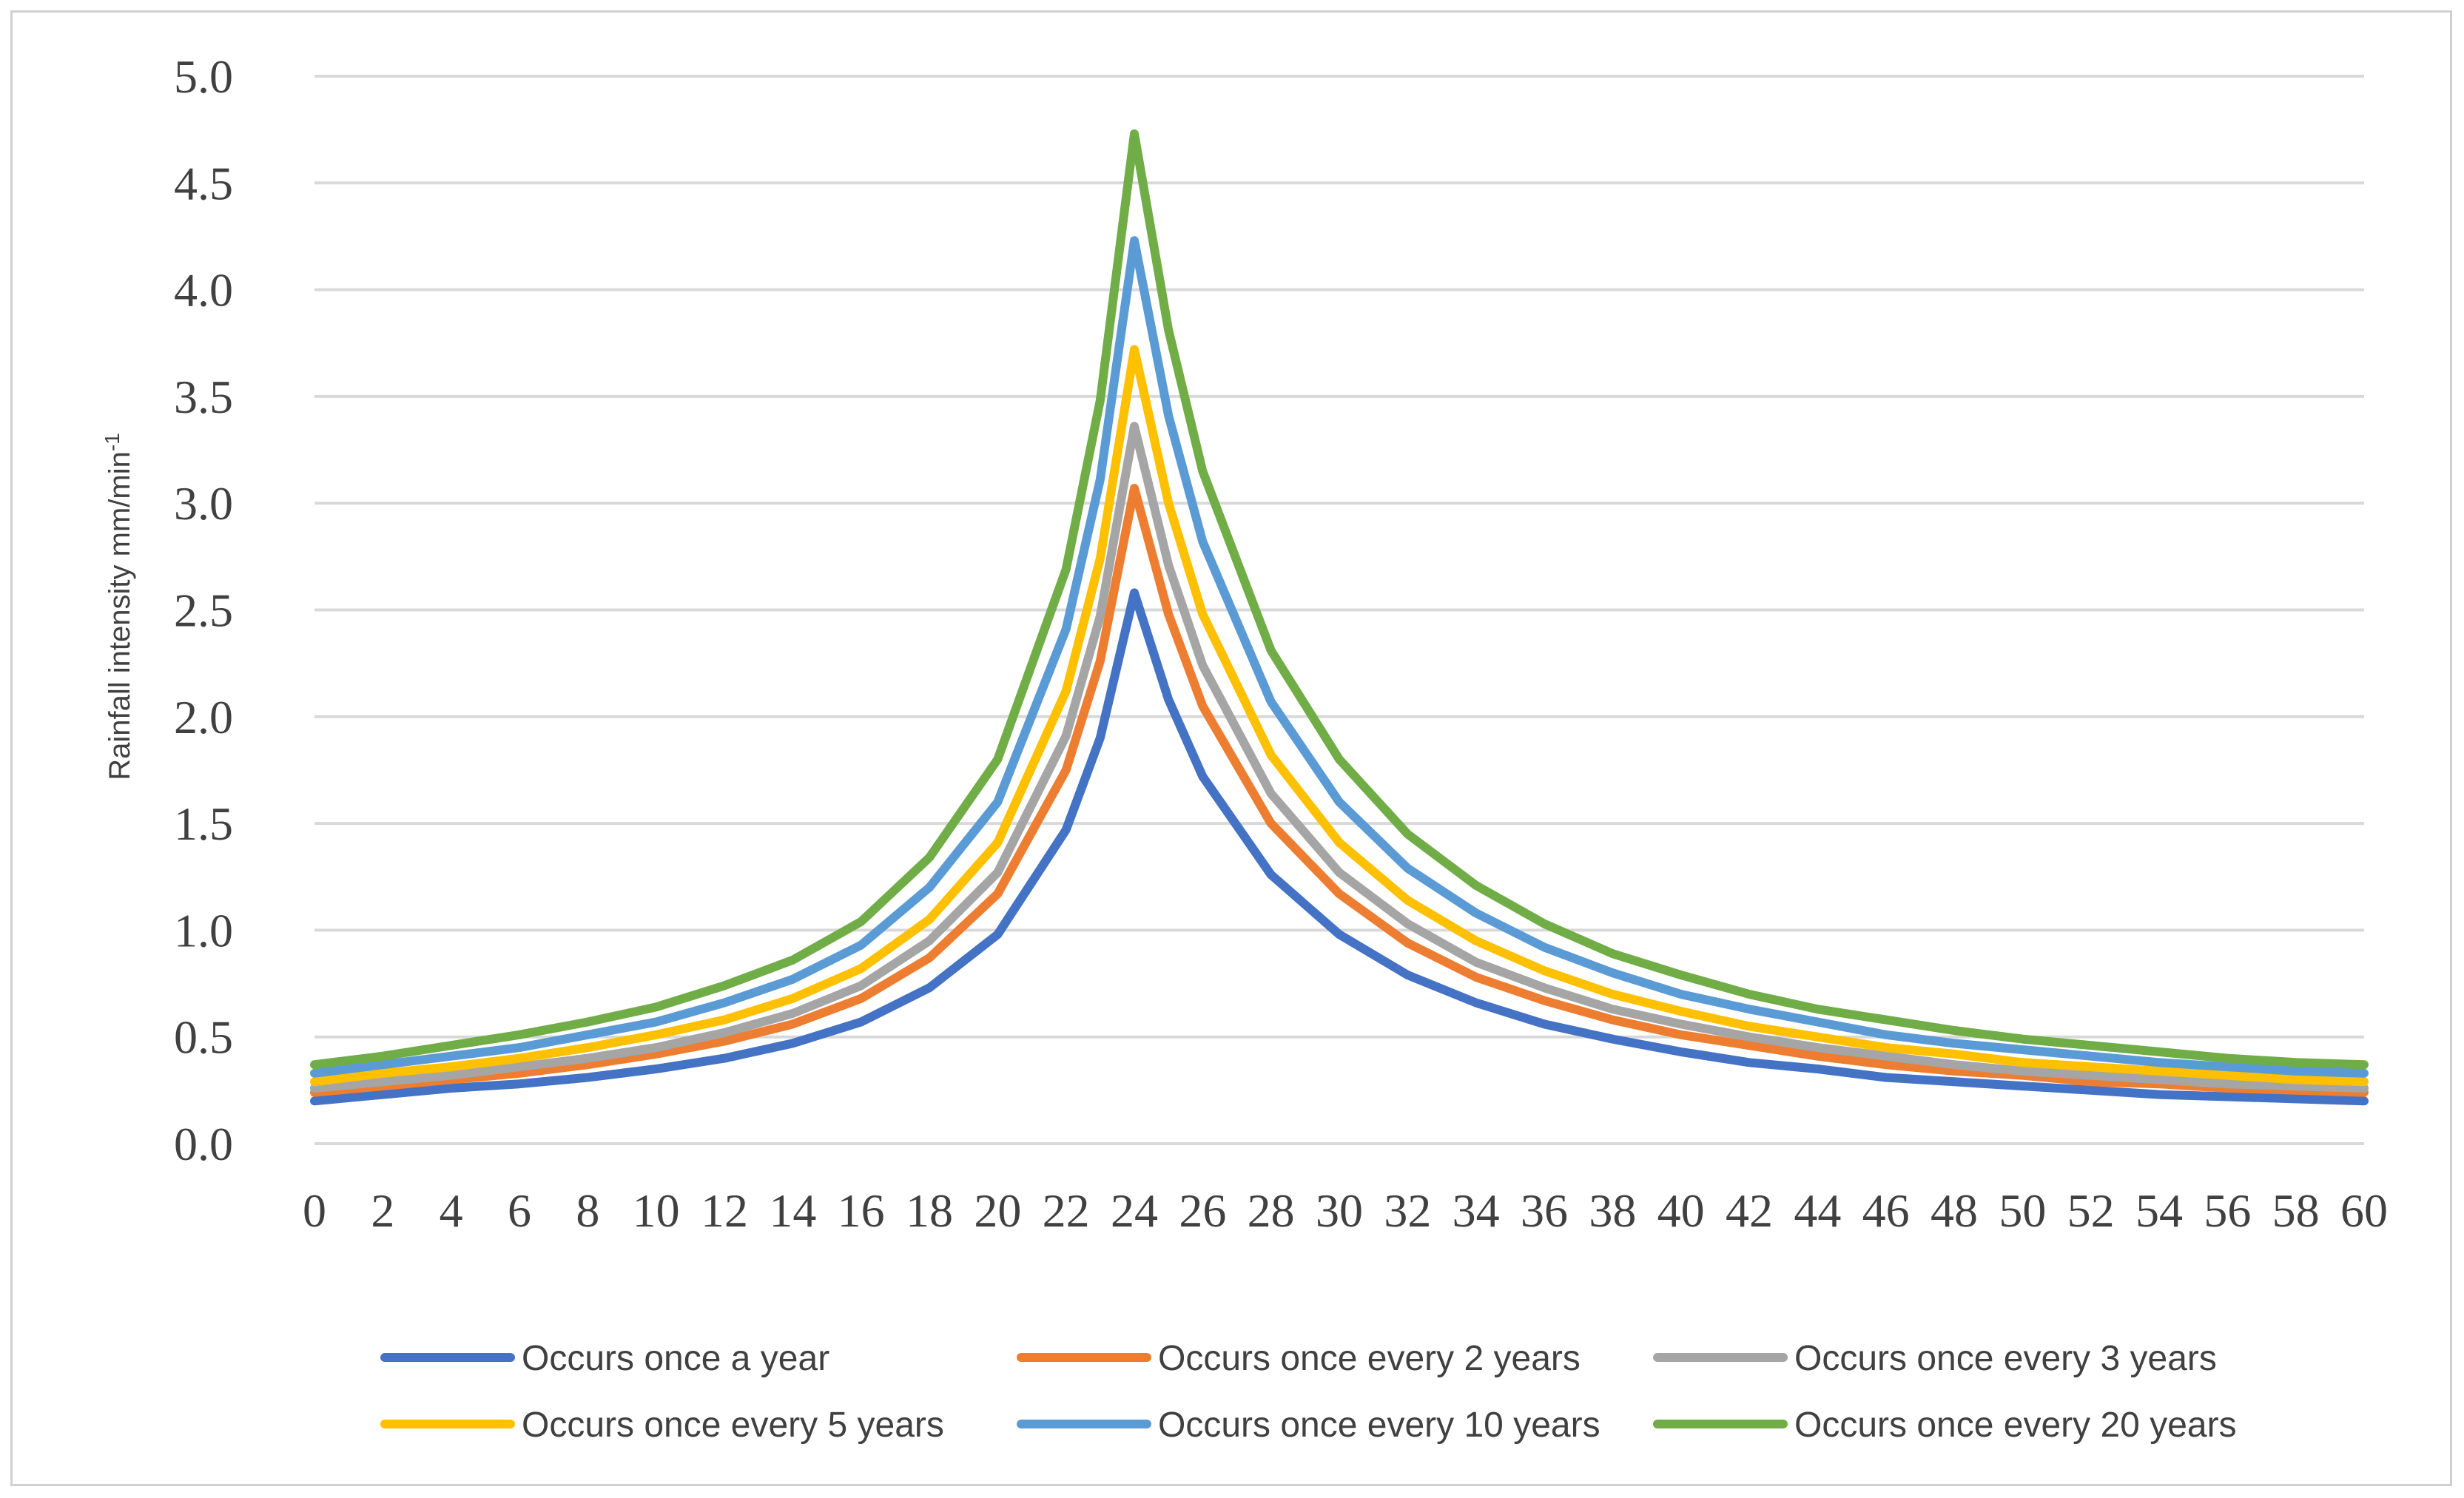 This screenshot has width=2464, height=1498. I want to click on x-tick-label: 20, so click(997, 1210).